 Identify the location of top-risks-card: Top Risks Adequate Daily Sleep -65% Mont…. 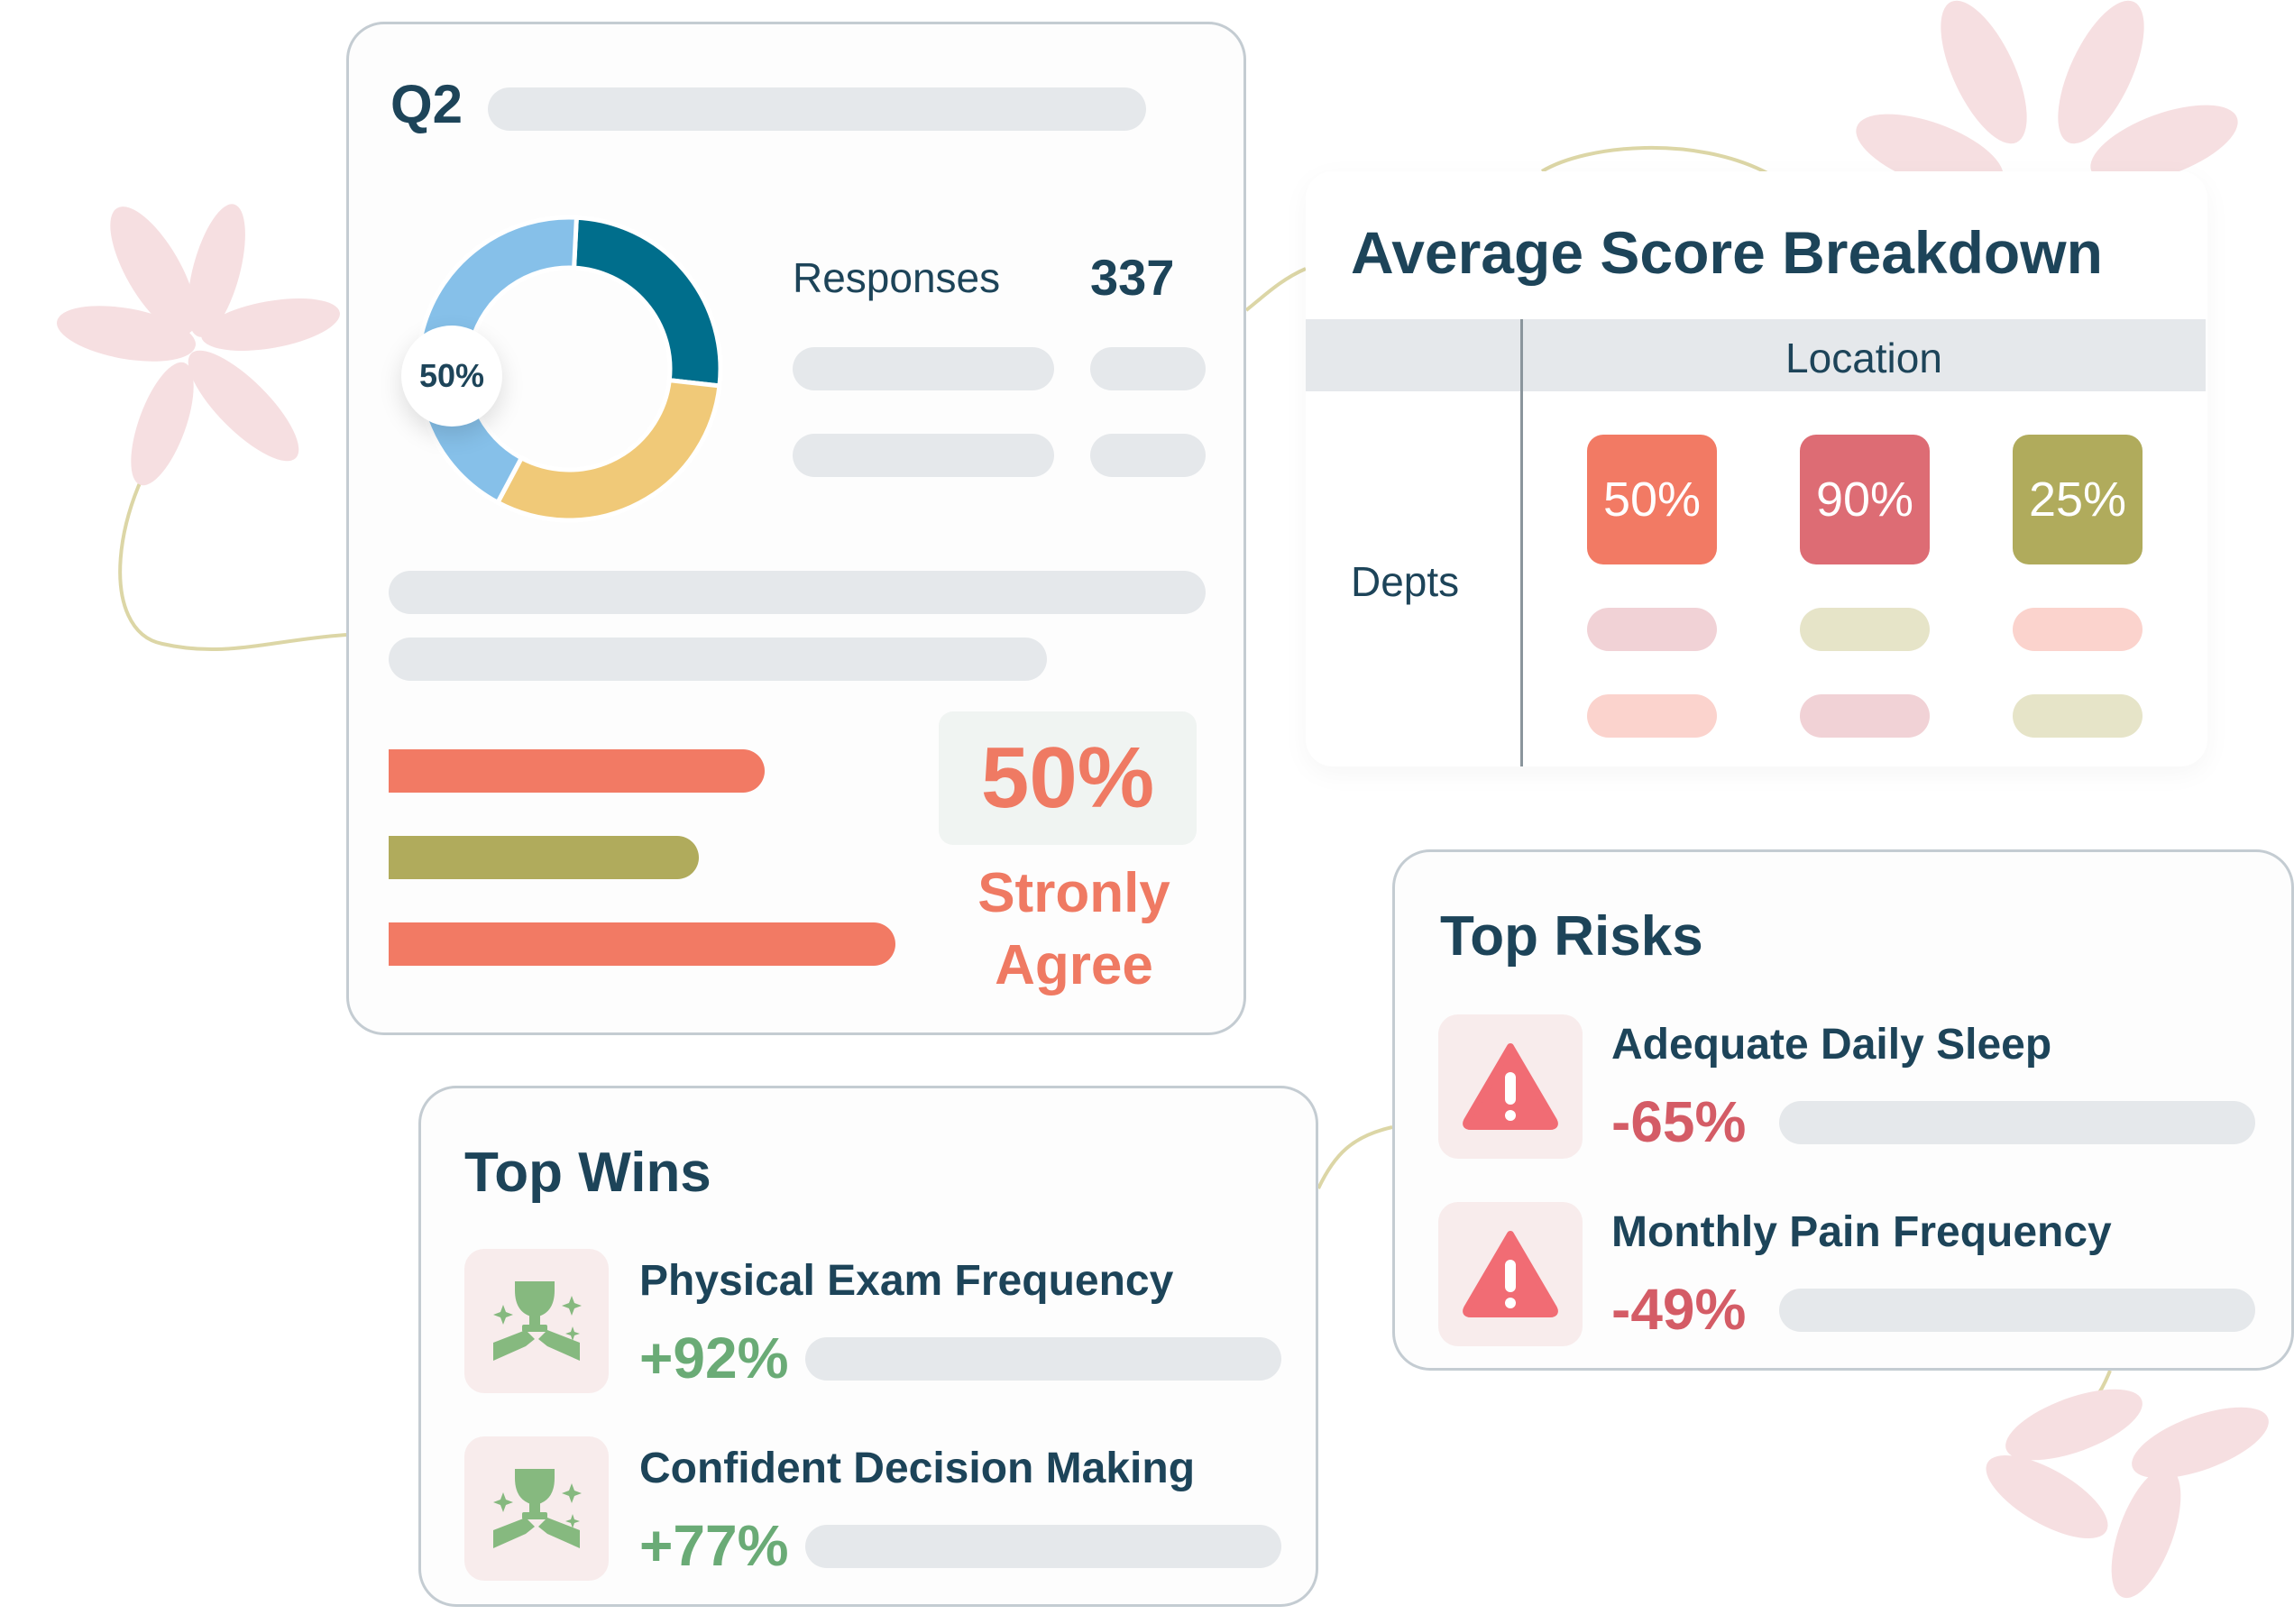
(1843, 1110).